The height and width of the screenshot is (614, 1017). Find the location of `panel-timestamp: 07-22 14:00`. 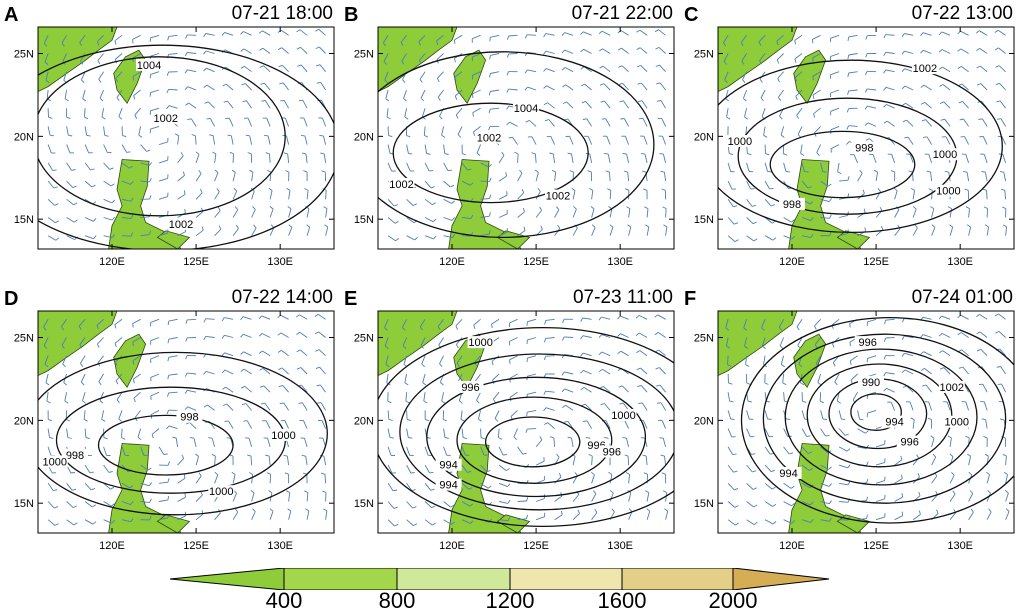

panel-timestamp: 07-22 14:00 is located at coordinates (282, 297).